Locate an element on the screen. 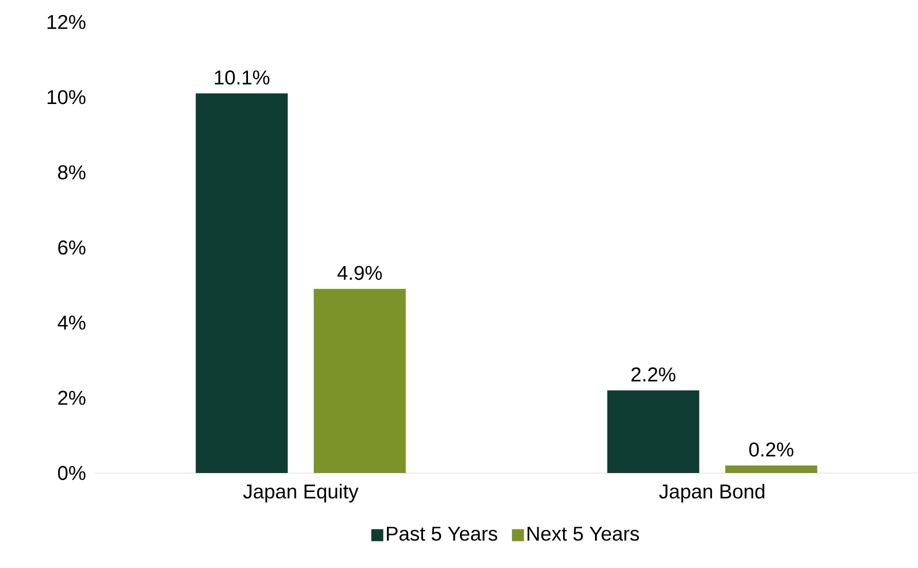 This screenshot has width=918, height=568. y-tick-label: 6% is located at coordinates (72, 247).